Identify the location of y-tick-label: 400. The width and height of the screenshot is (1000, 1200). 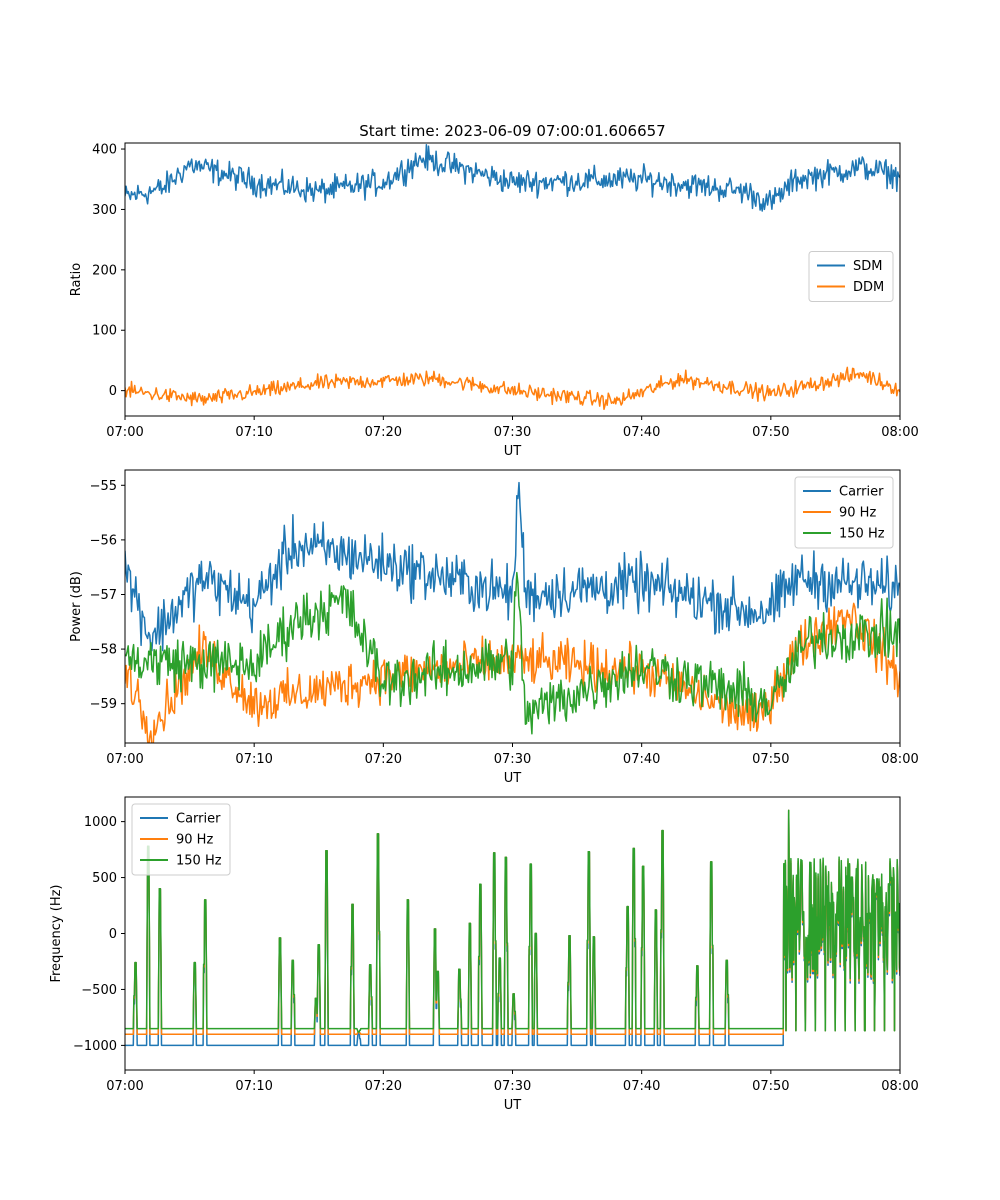
(104, 150).